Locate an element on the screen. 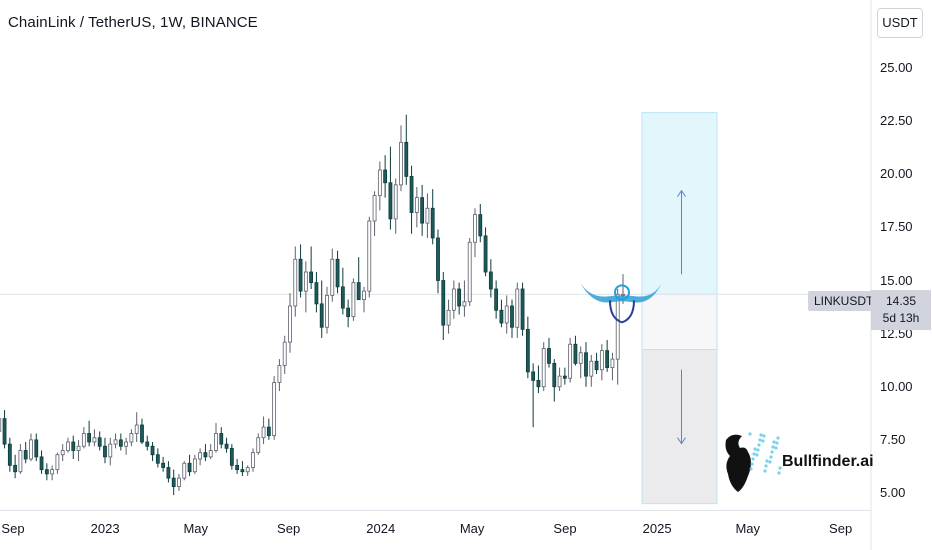 The width and height of the screenshot is (932, 550). time-tick-label: 2025 is located at coordinates (657, 528).